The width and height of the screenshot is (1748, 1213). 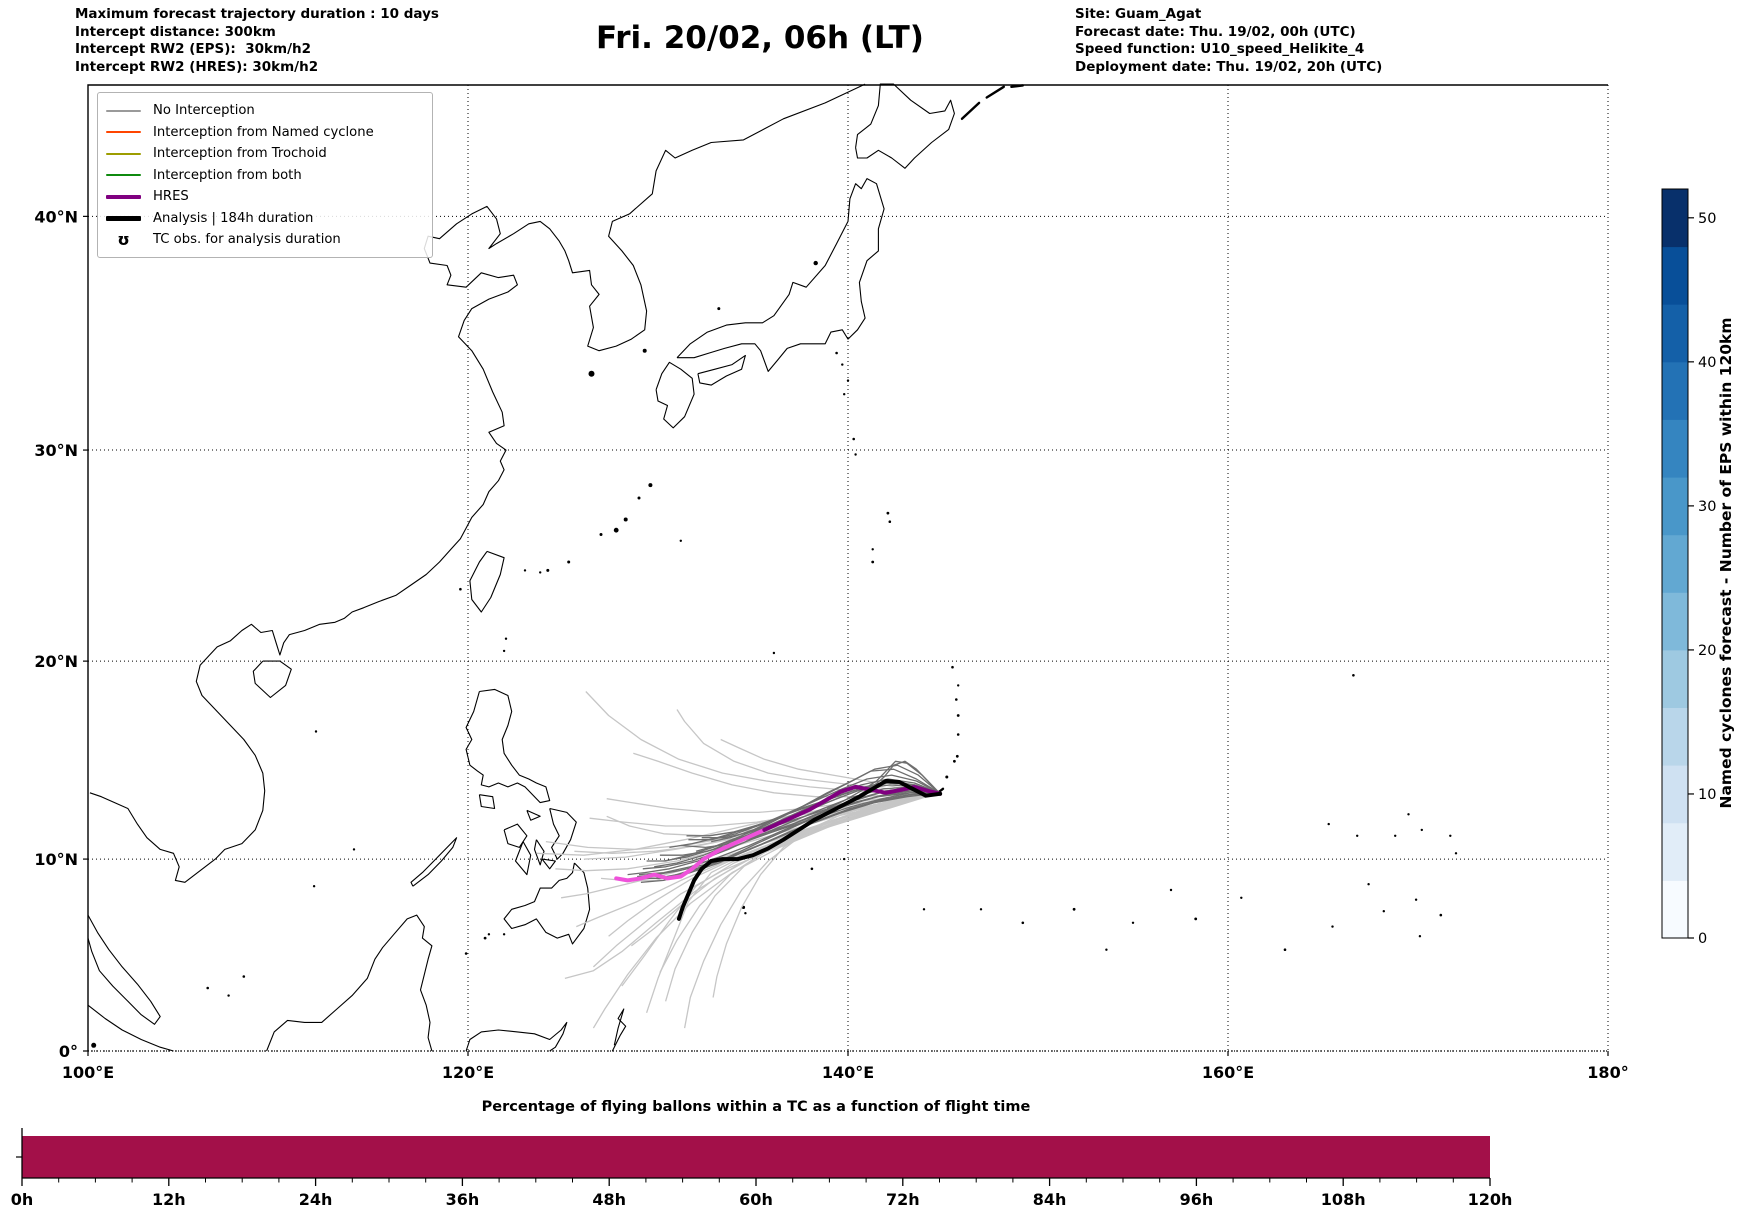 I want to click on colorbar-tick-label: 10, so click(x=1707, y=795).